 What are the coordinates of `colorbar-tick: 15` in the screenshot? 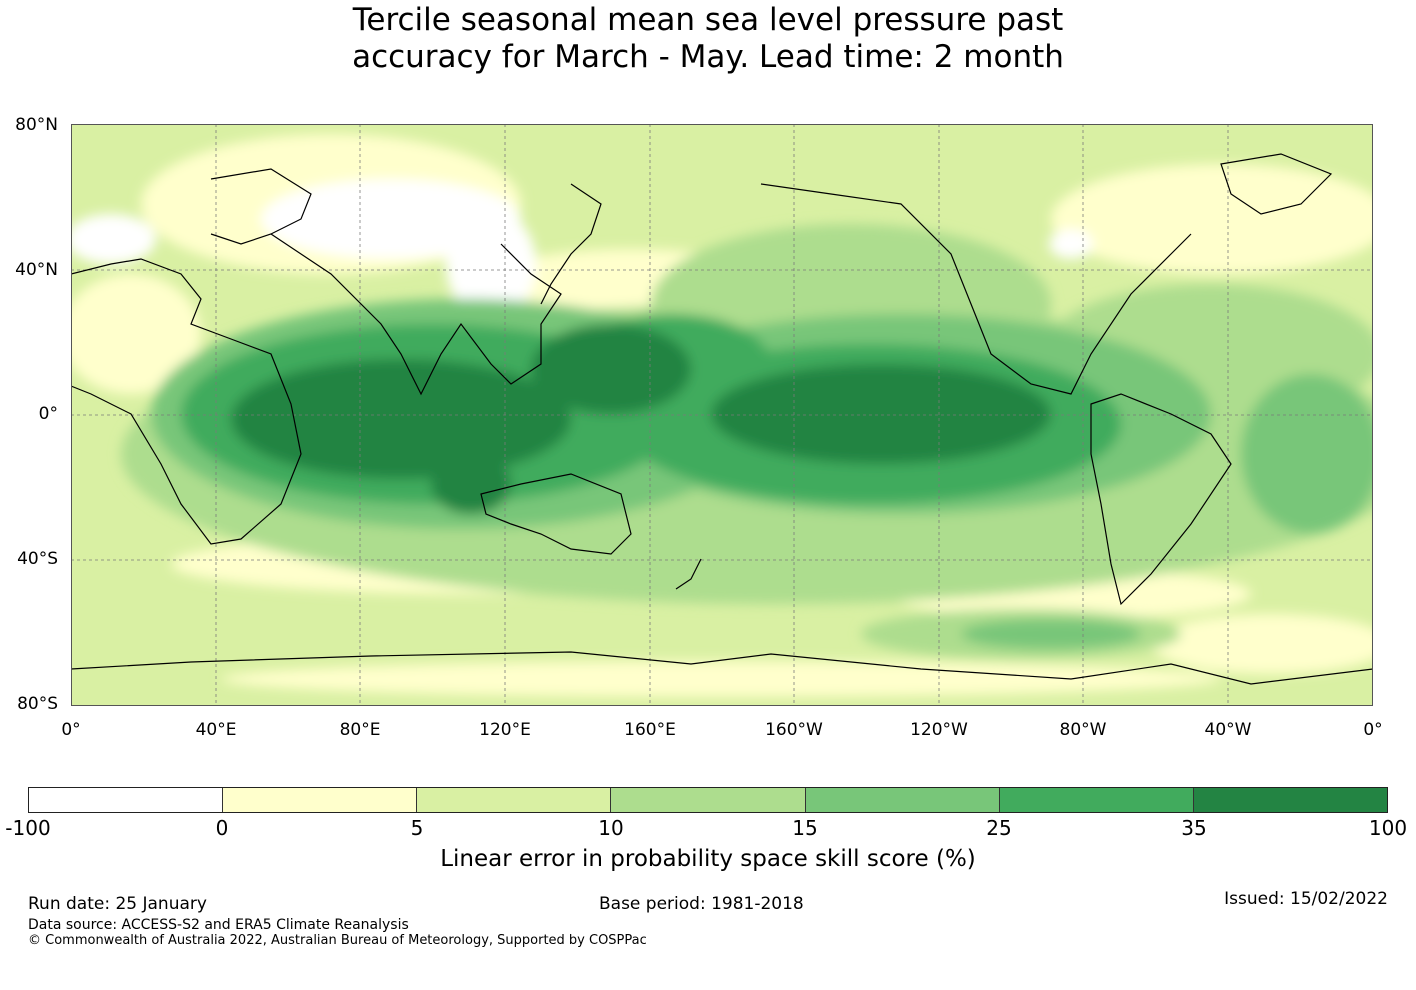 It's located at (805, 828).